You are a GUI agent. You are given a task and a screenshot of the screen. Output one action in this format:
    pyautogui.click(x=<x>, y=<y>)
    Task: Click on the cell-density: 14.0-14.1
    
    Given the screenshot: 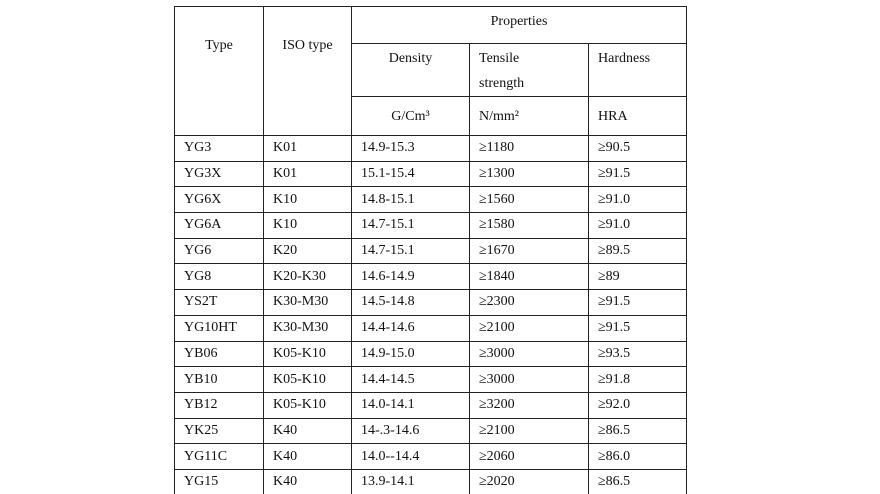 What is the action you would take?
    pyautogui.click(x=410, y=405)
    